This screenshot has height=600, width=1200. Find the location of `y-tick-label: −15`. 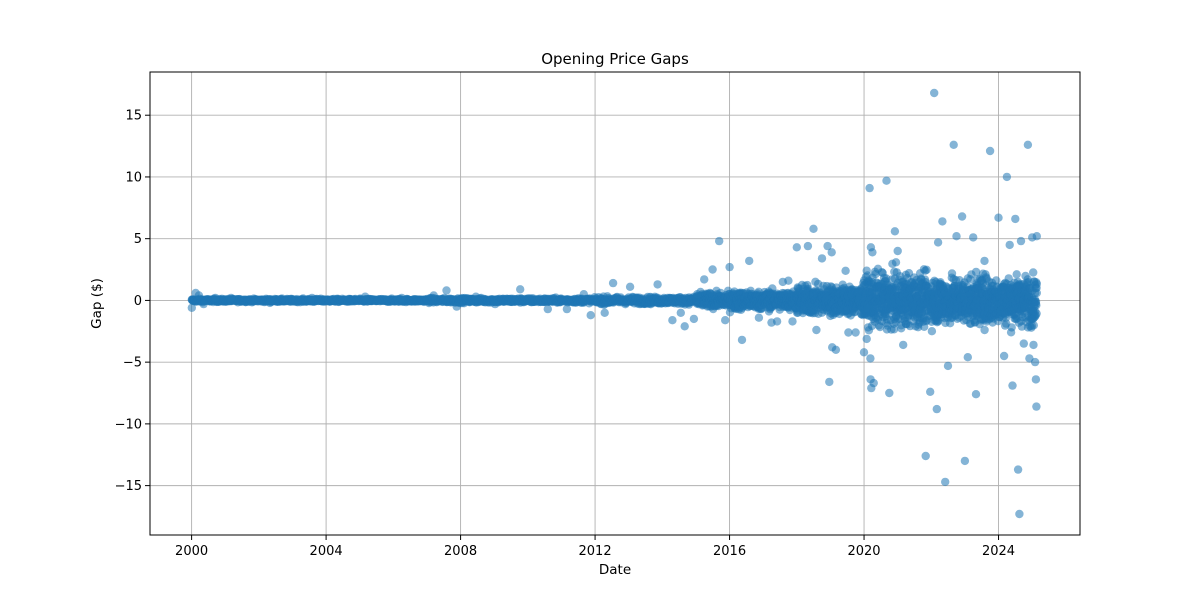

y-tick-label: −15 is located at coordinates (128, 486).